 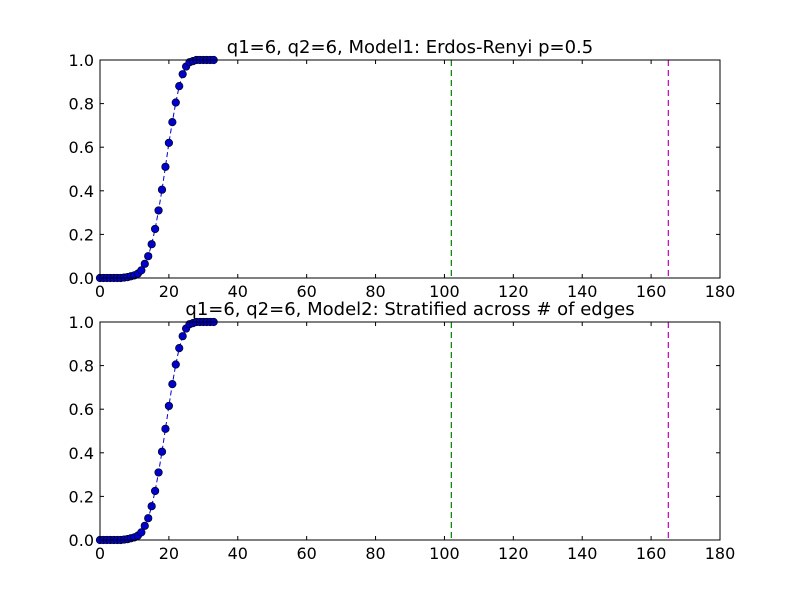 I want to click on chart-title: q1=6, q2=6, Model1: Erdos-Renyi p=0.5, so click(x=410, y=47).